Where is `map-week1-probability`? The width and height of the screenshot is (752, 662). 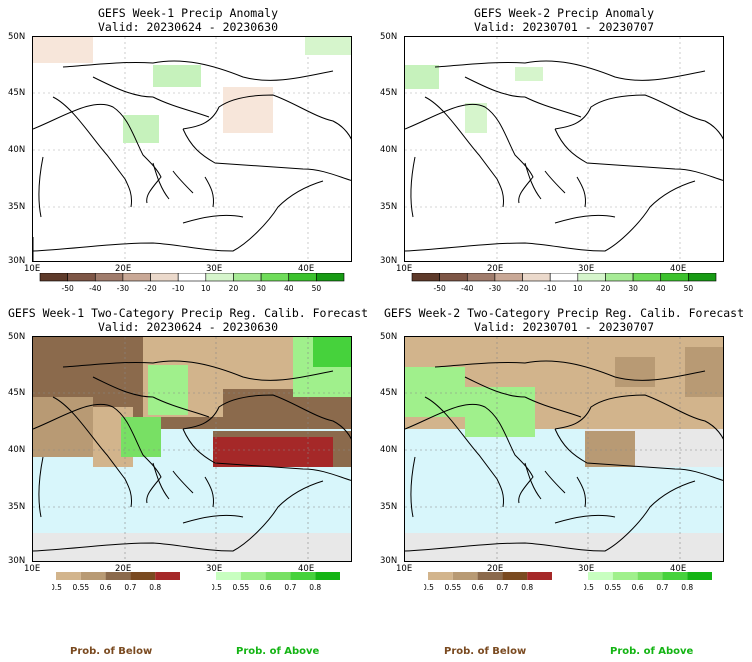
map-week1-probability is located at coordinates (192, 449).